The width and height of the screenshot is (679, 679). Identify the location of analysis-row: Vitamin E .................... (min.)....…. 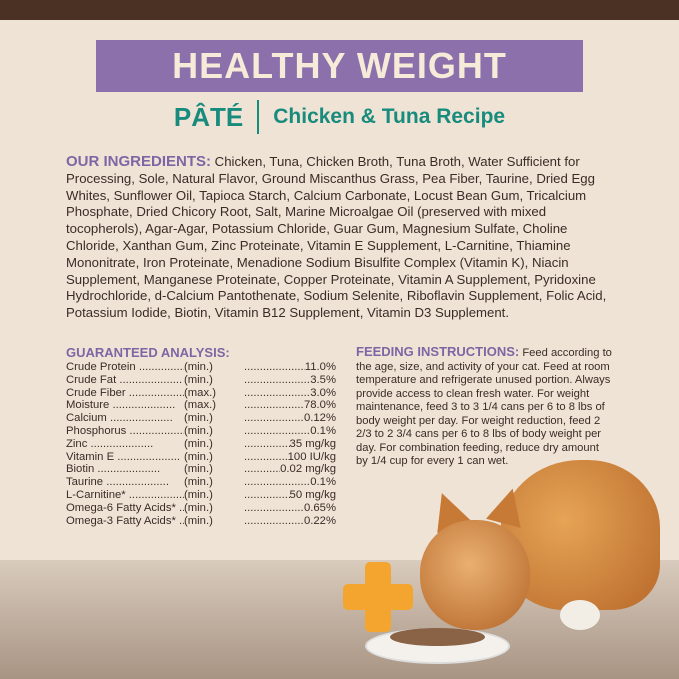
(201, 457).